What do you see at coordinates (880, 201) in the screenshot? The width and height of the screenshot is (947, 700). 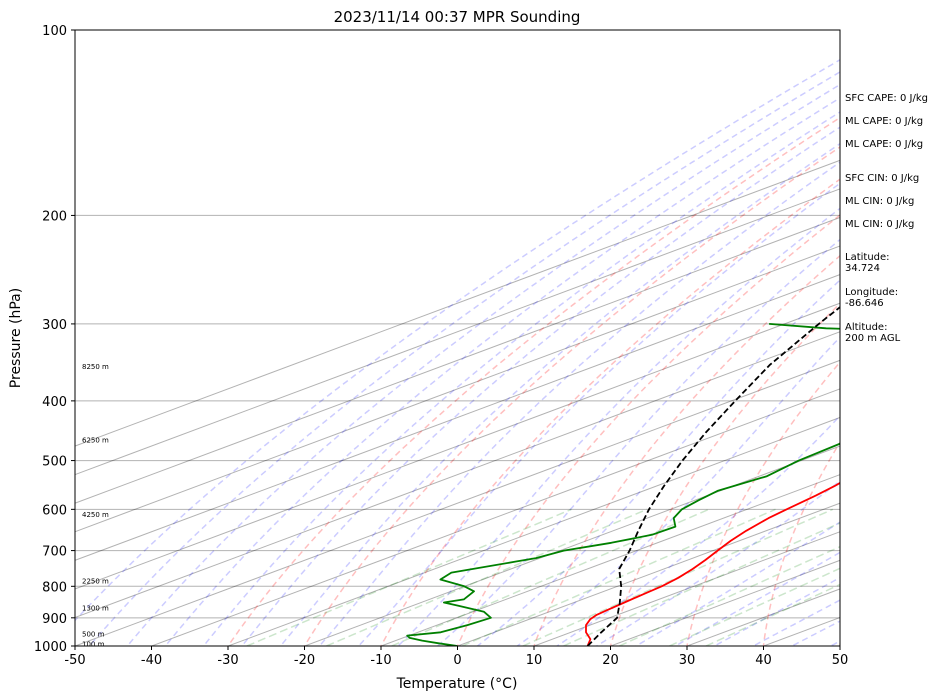 I see `ml-cin-text: ML CIN: 0 J/kg` at bounding box center [880, 201].